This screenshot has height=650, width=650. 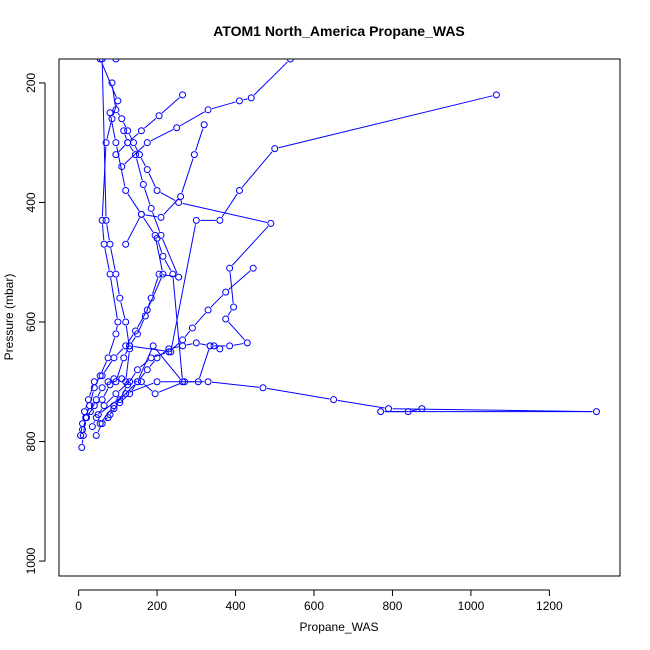 What do you see at coordinates (314, 606) in the screenshot?
I see `x-tick-label: 600` at bounding box center [314, 606].